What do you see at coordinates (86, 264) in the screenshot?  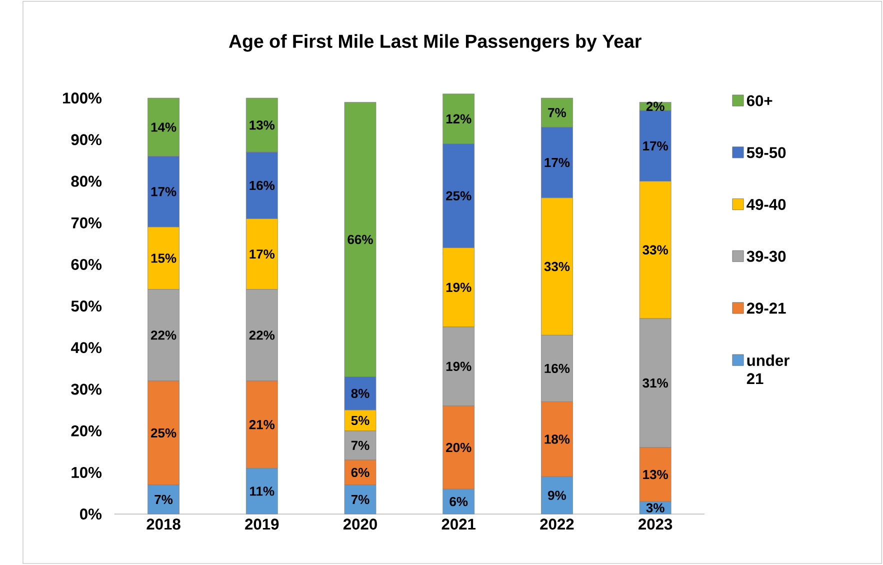 I see `y-tick-label: 60%` at bounding box center [86, 264].